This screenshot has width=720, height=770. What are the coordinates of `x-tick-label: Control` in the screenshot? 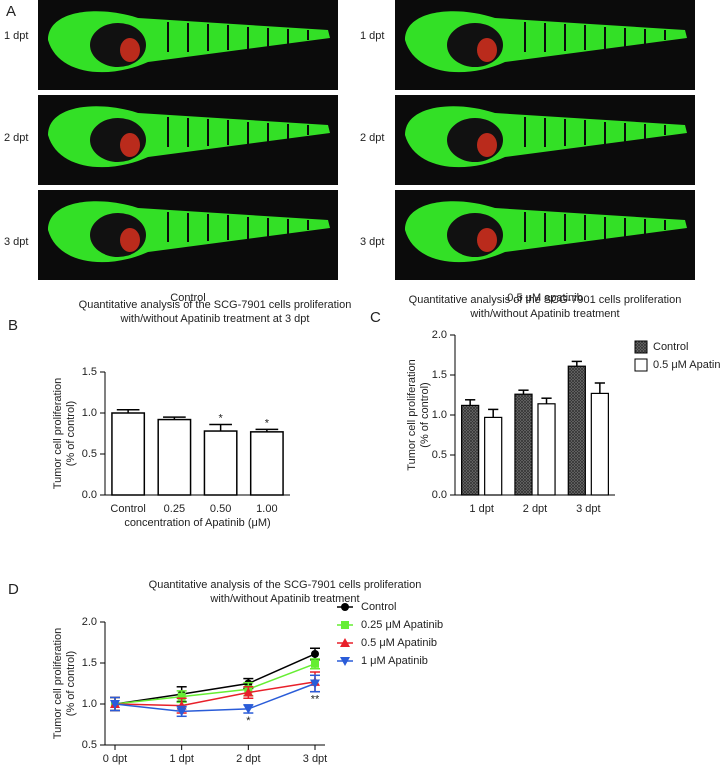 It's located at (127, 509).